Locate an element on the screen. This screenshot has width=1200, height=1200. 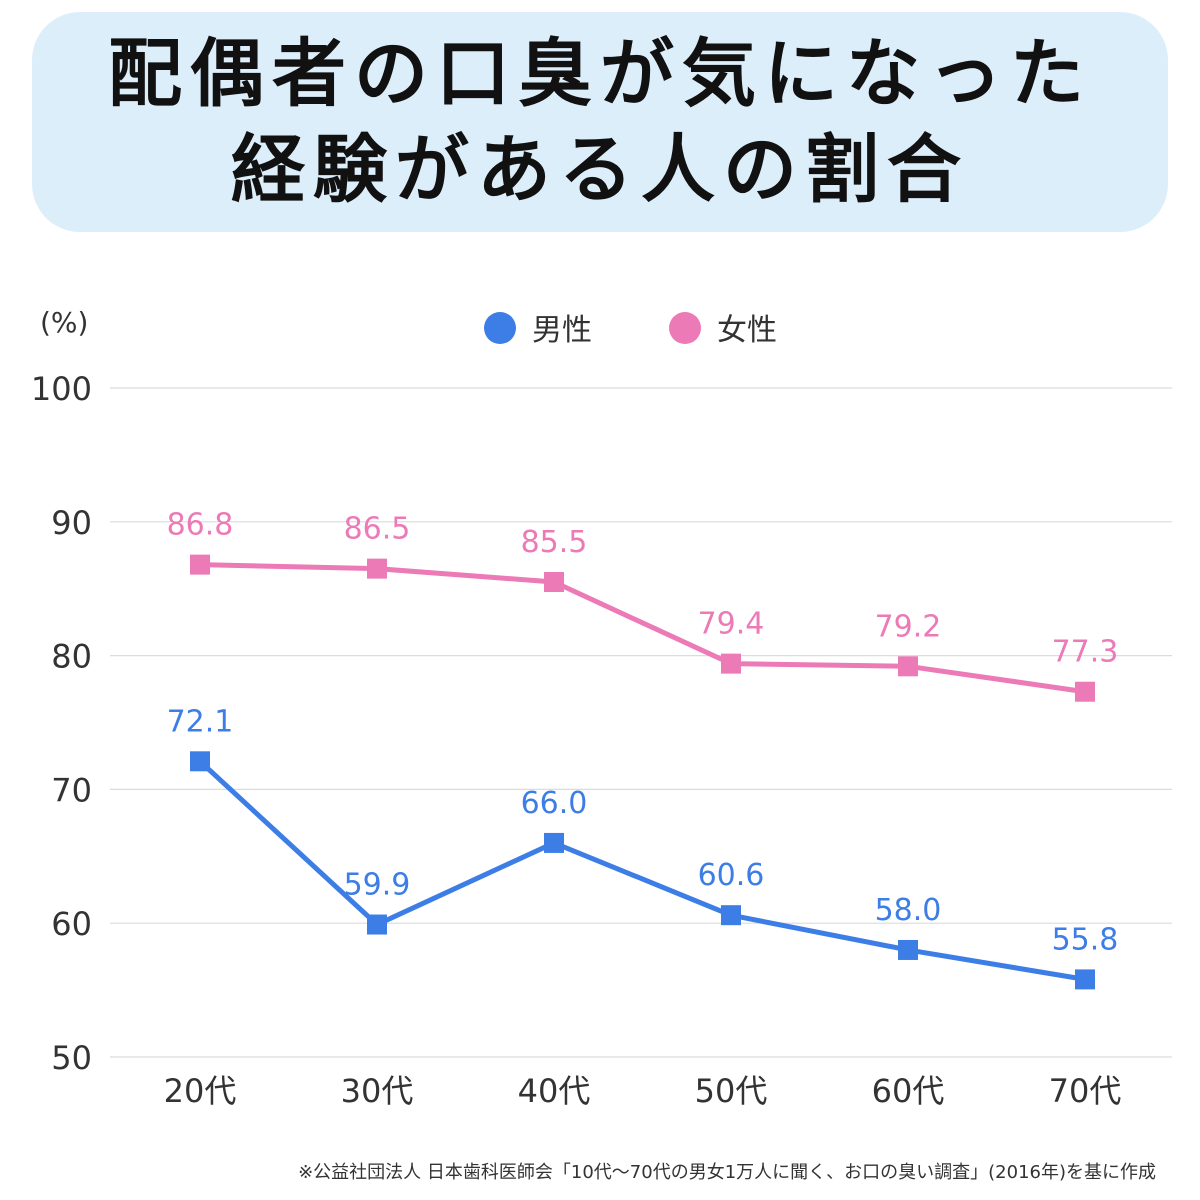
data-label: 77.3 is located at coordinates (1085, 652).